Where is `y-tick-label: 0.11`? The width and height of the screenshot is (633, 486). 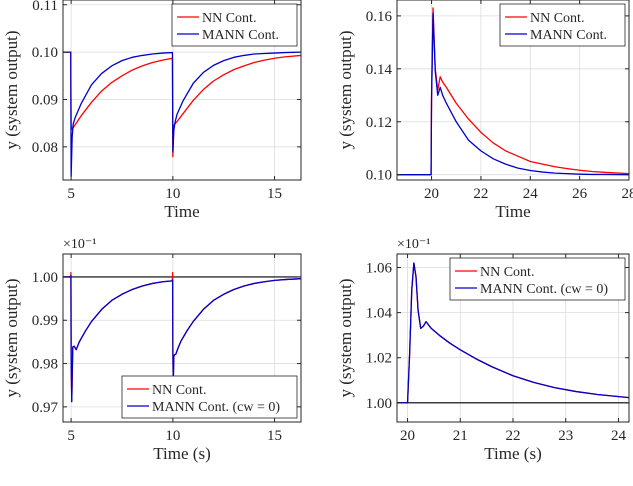
y-tick-label: 0.11 is located at coordinates (45, 7).